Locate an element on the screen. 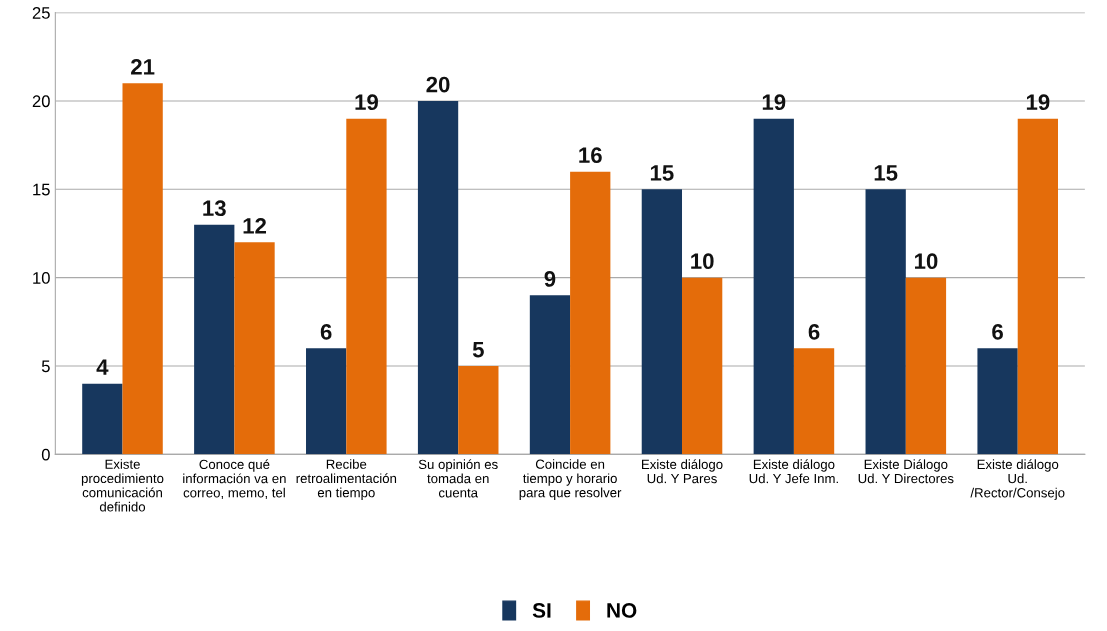 The height and width of the screenshot is (631, 1107). x-tick-label: Existe Diálogo Ud. Y Directores is located at coordinates (906, 471).